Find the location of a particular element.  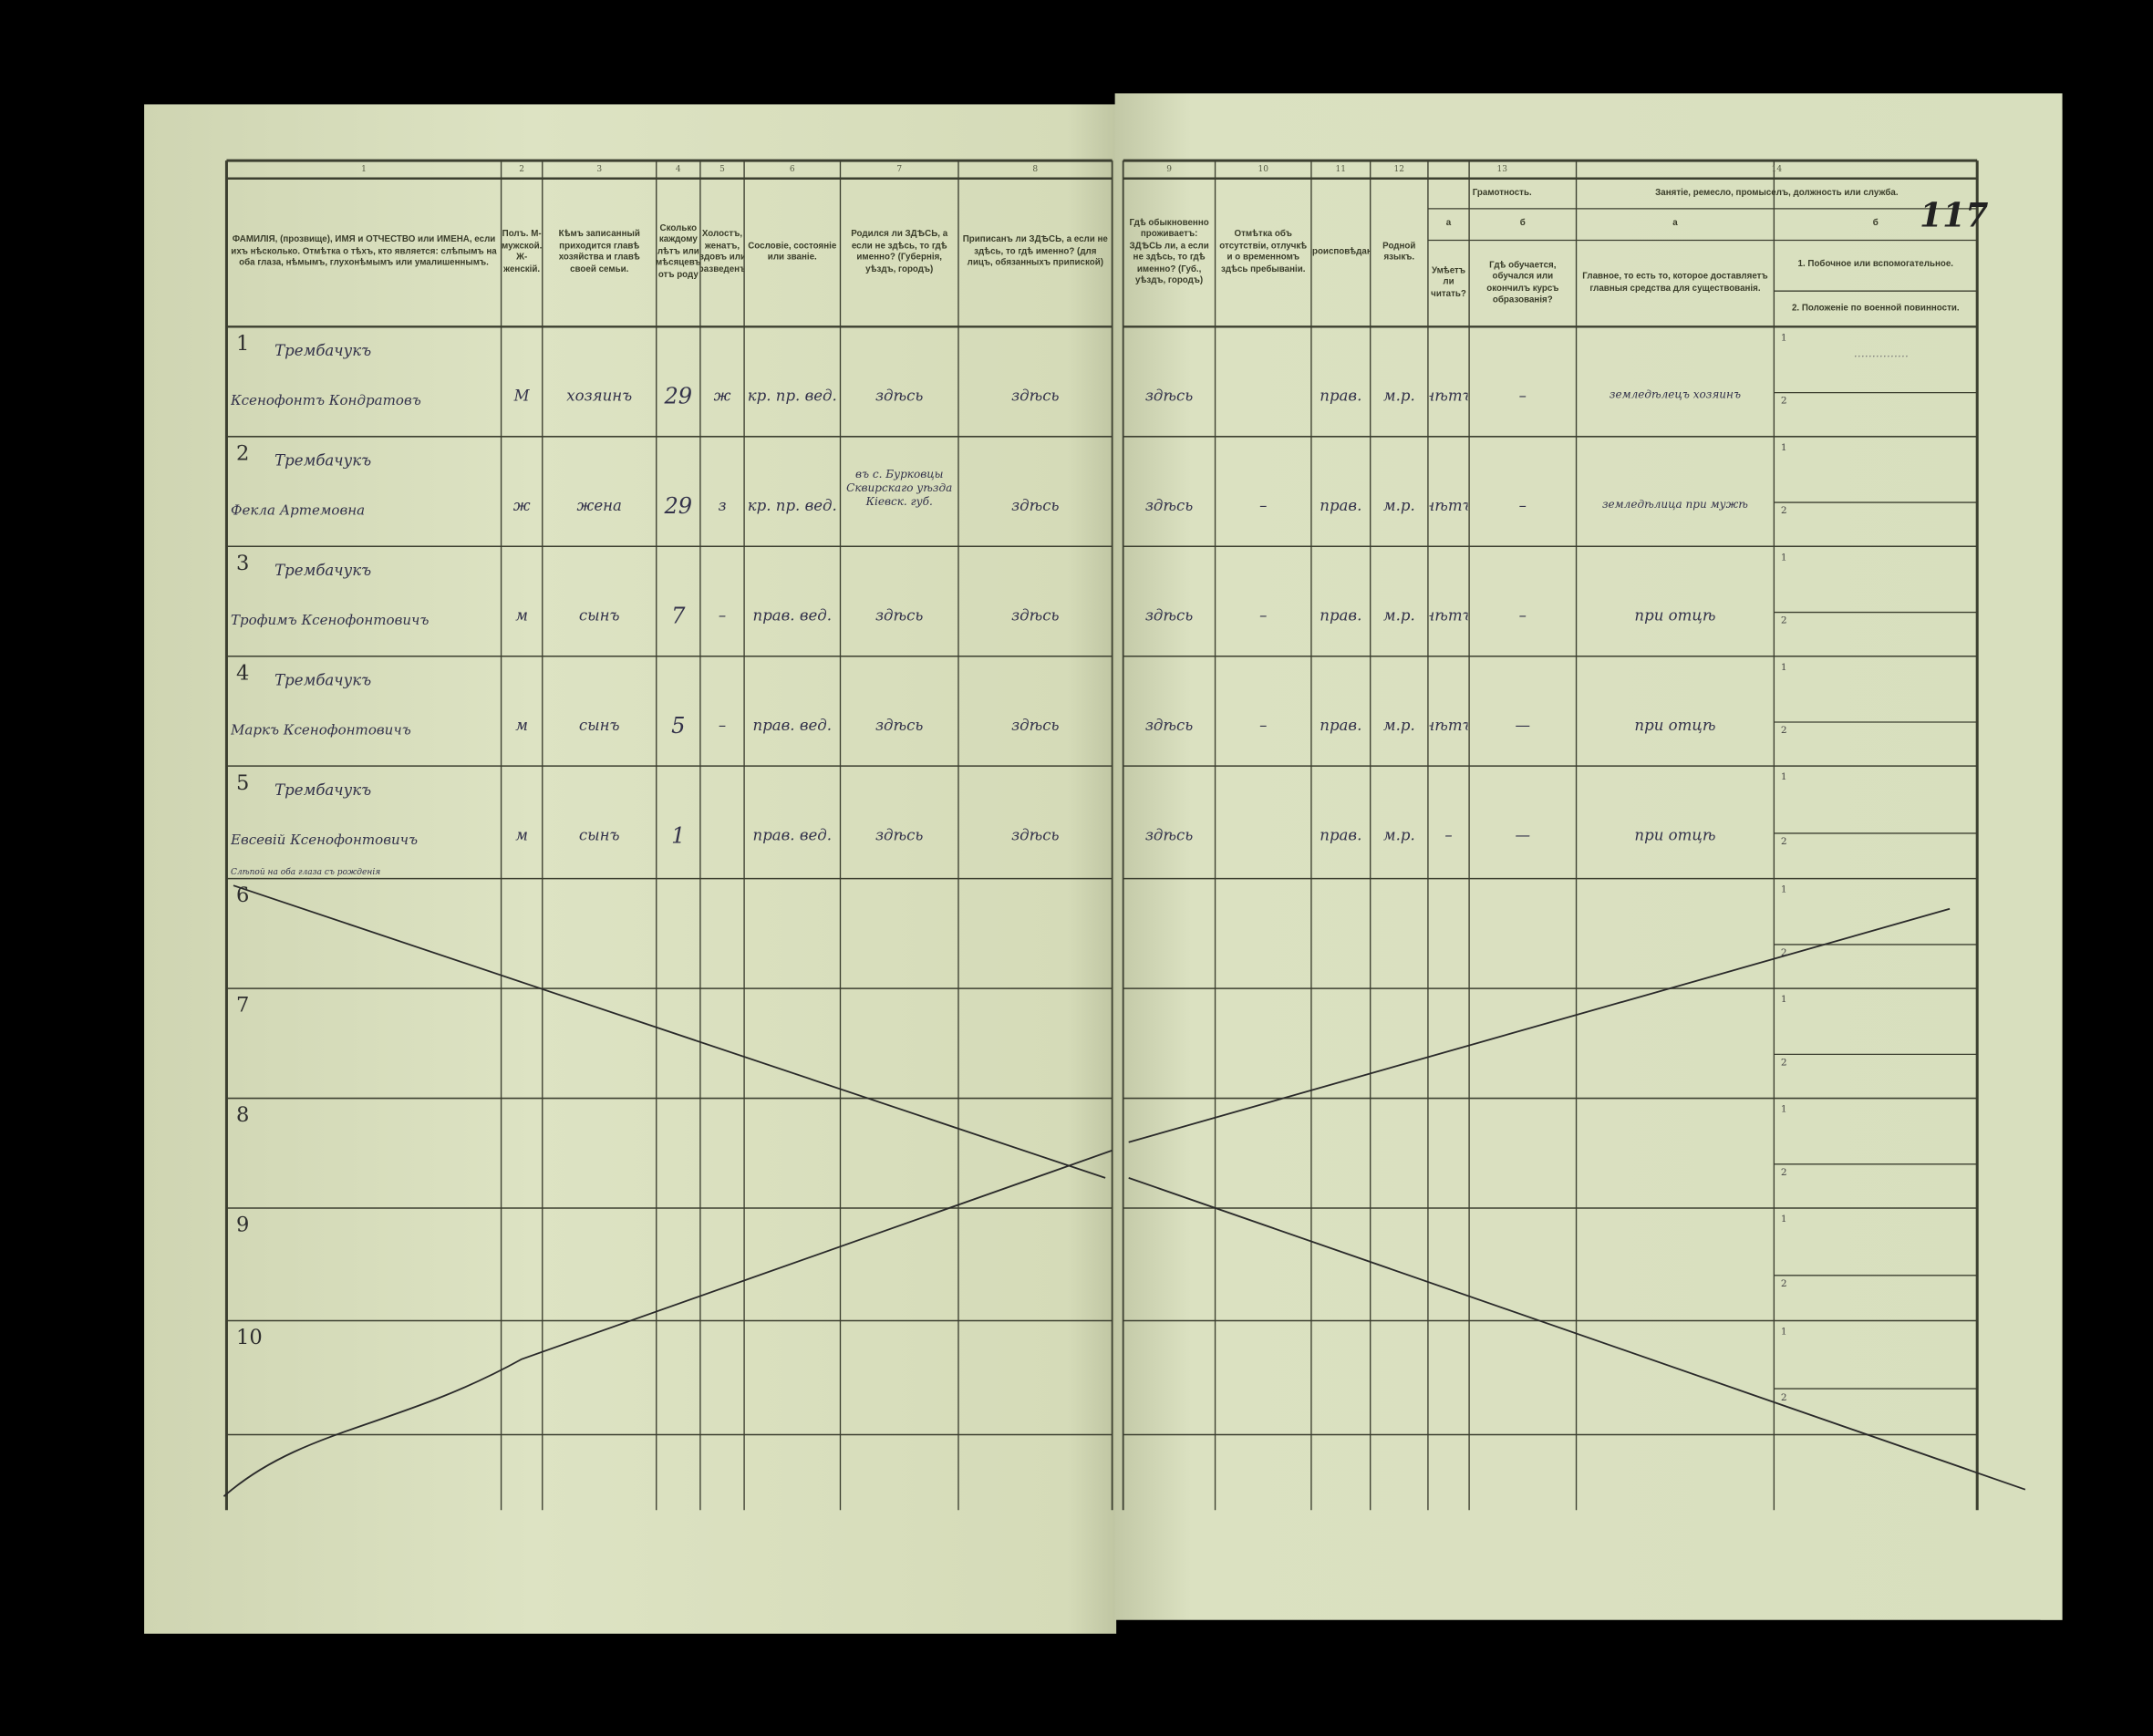

column-number: 6 is located at coordinates (792, 169).